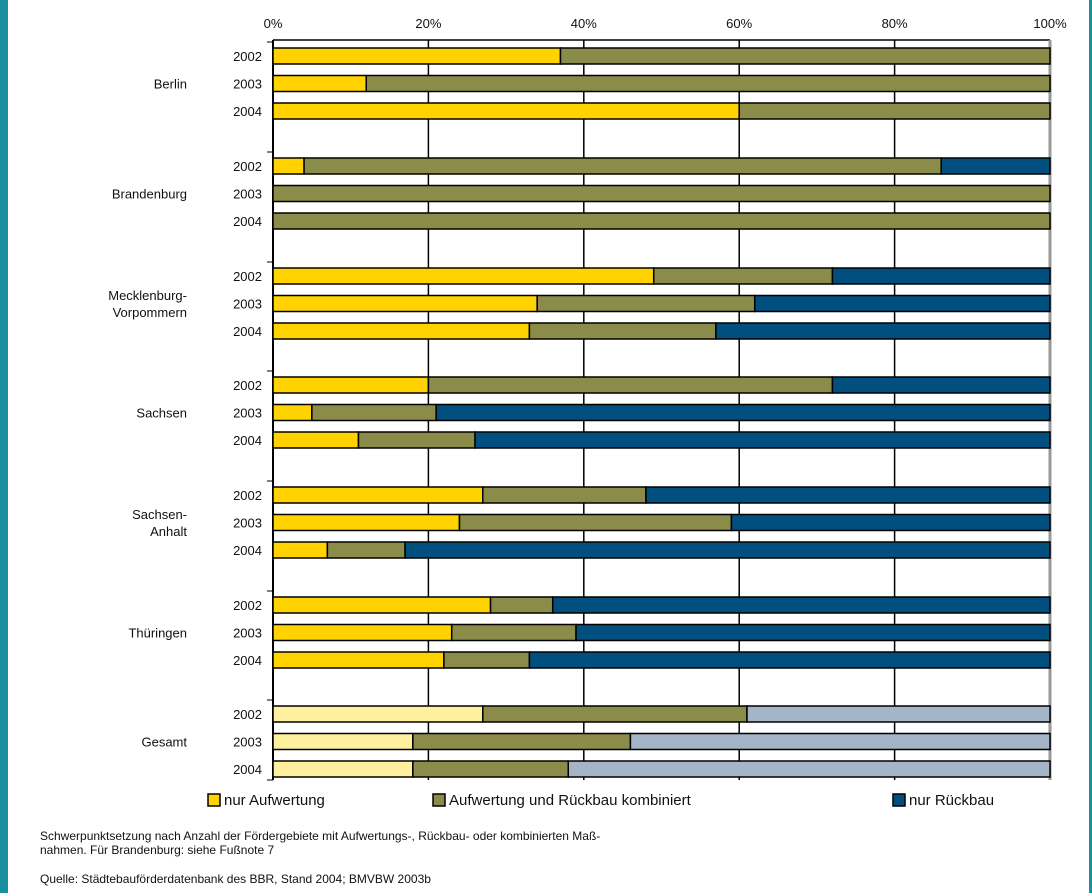 The width and height of the screenshot is (1092, 893). I want to click on group-label: Vorpommern, so click(150, 312).